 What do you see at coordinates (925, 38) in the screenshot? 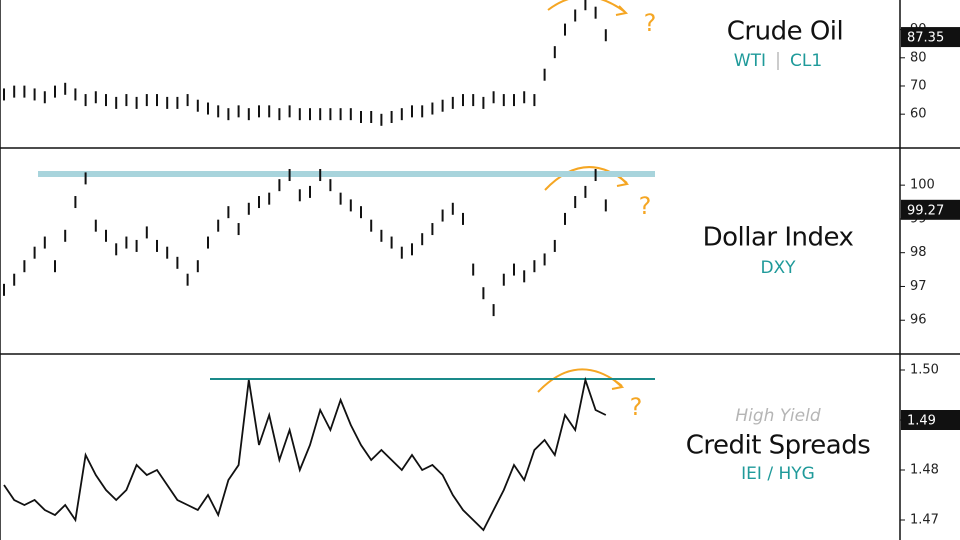
I see `last-value-label: 87.35` at bounding box center [925, 38].